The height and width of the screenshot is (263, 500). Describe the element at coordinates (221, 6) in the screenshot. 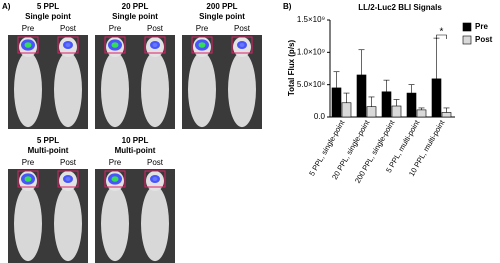

I see `panel-title: 200 PPL` at that location.